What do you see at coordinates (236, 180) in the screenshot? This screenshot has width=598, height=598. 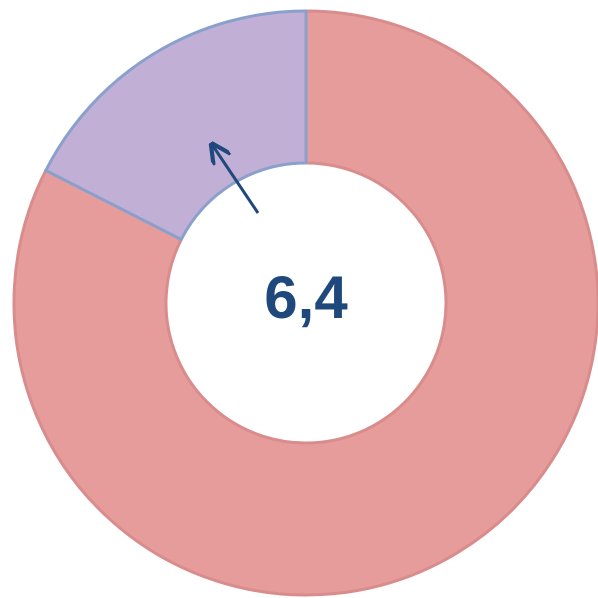 I see `arrow` at bounding box center [236, 180].